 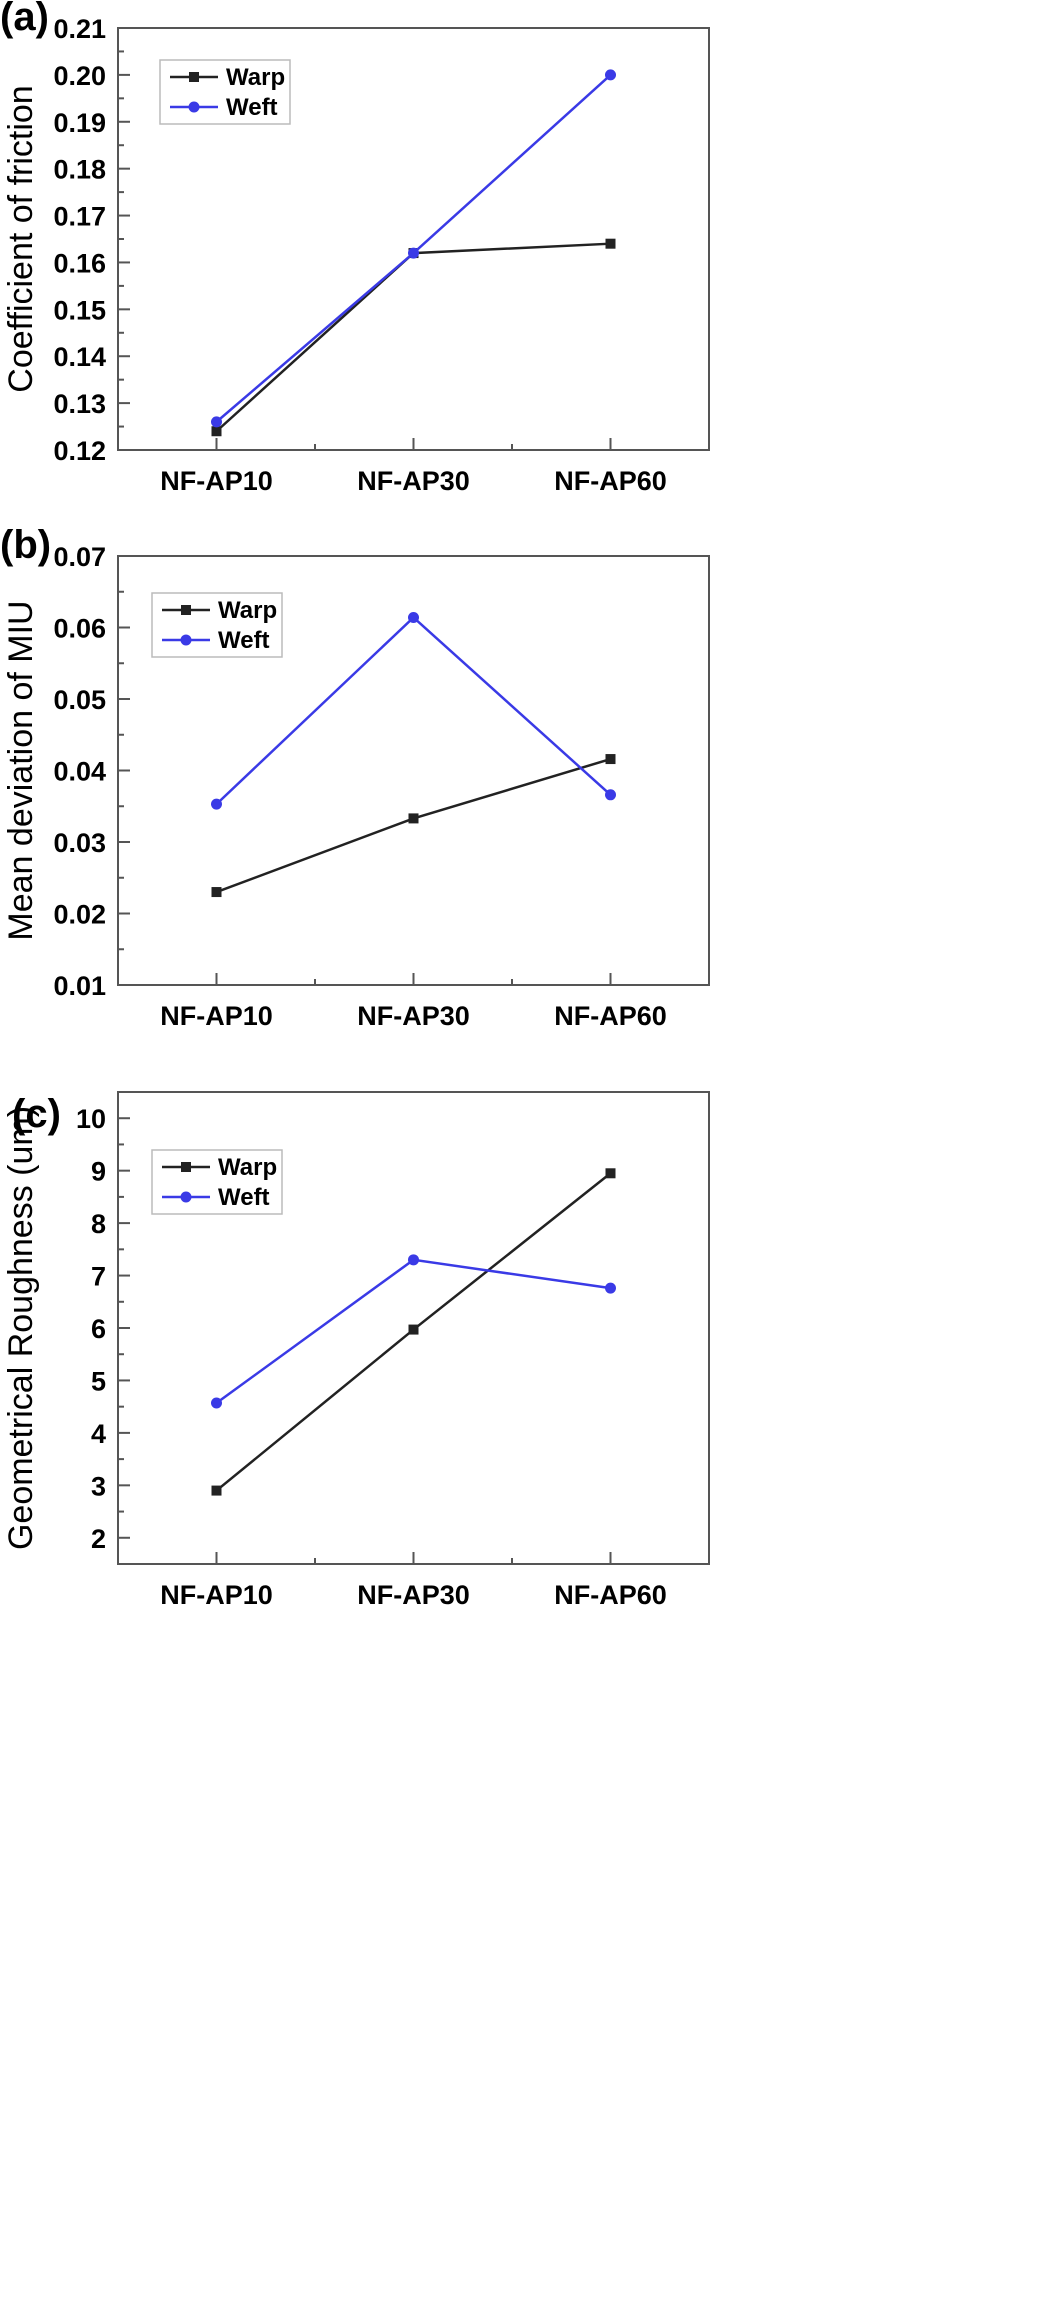 I want to click on y-tick-label: 0.12, so click(x=79, y=451).